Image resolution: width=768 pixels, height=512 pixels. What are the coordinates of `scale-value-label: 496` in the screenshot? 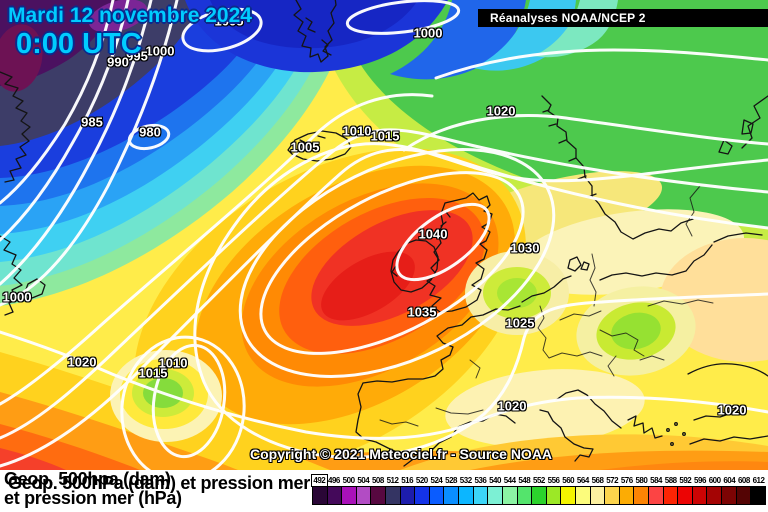 It's located at (334, 480).